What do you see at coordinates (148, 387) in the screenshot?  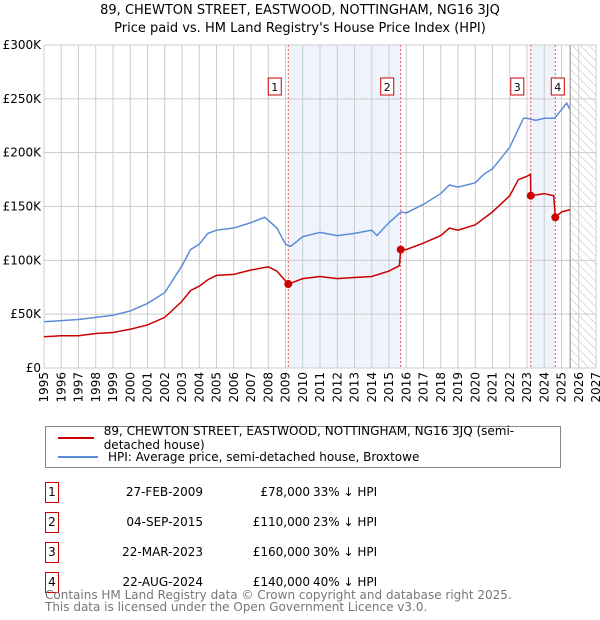 I see `x-tick-label: 2001` at bounding box center [148, 387].